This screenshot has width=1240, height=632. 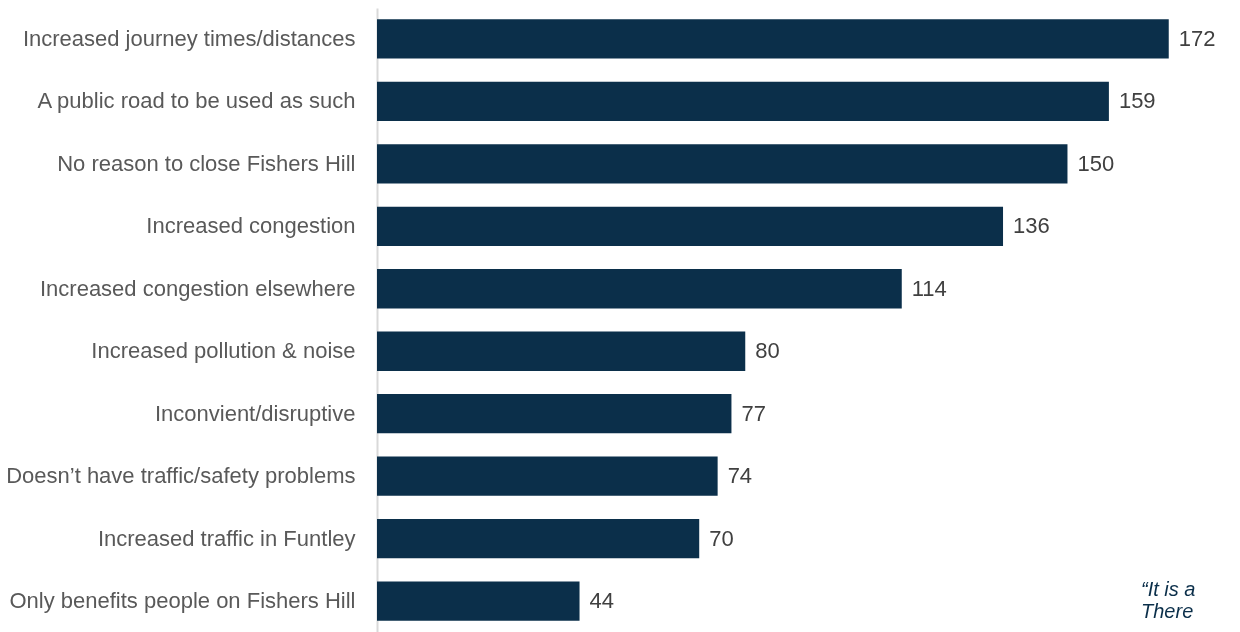 What do you see at coordinates (223, 351) in the screenshot?
I see `y-tick-label: Increased pollution & noise` at bounding box center [223, 351].